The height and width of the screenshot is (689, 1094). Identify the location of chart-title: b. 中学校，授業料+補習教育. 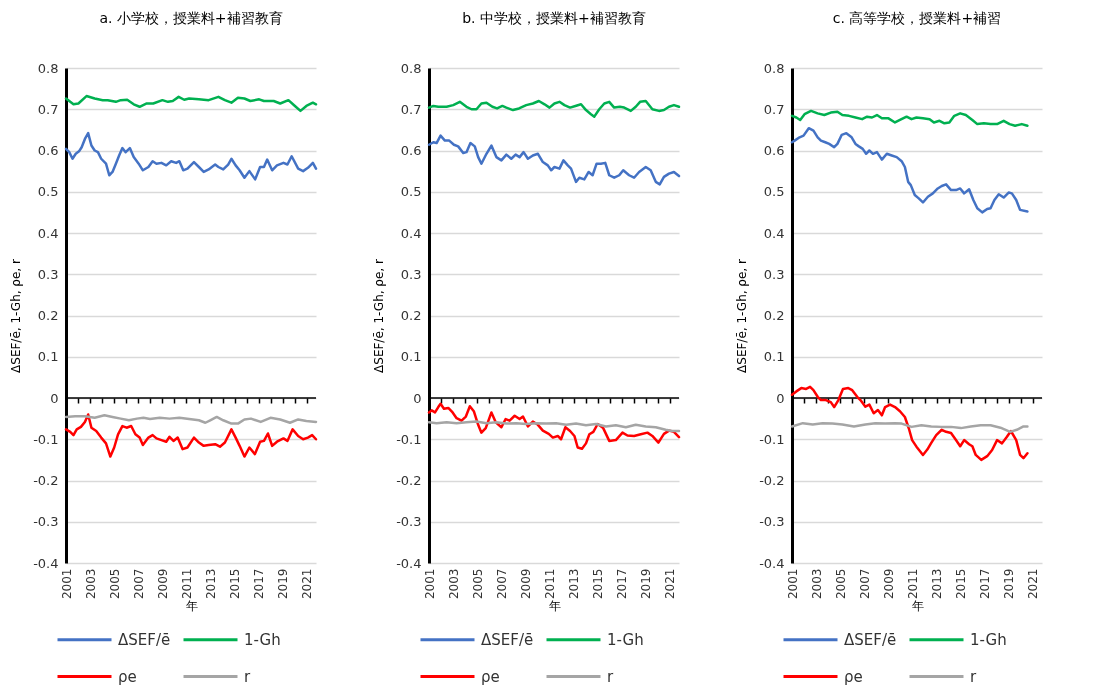
(554, 18).